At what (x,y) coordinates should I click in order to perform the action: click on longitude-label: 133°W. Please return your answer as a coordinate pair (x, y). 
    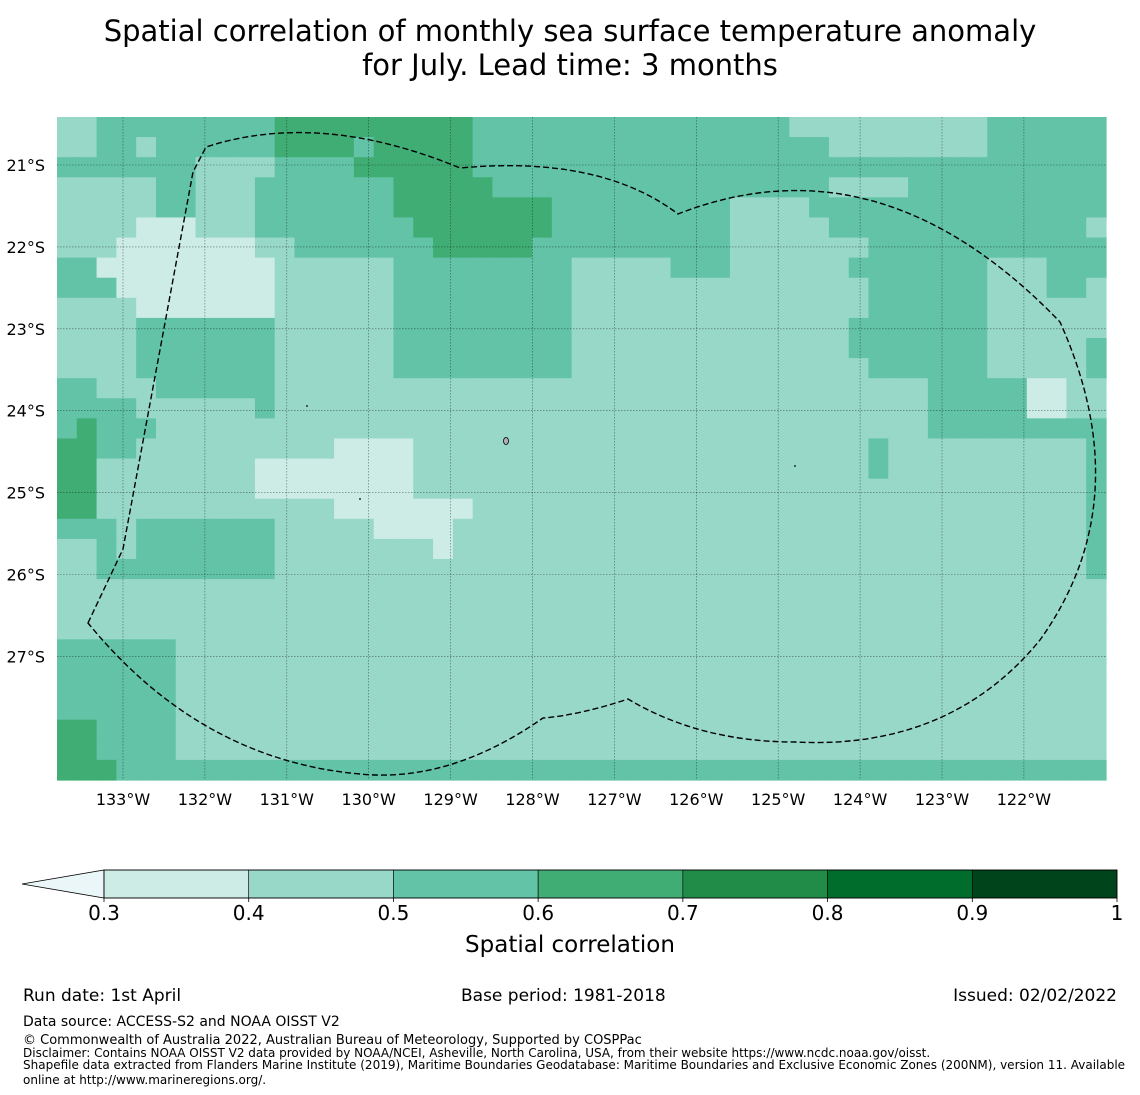
    Looking at the image, I should click on (123, 799).